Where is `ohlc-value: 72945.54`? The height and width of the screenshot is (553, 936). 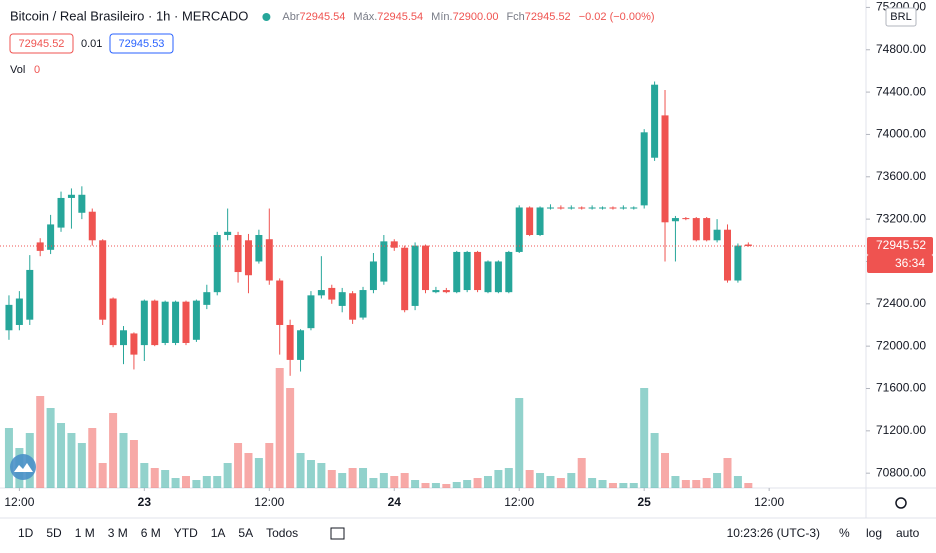 ohlc-value: 72945.54 is located at coordinates (323, 17).